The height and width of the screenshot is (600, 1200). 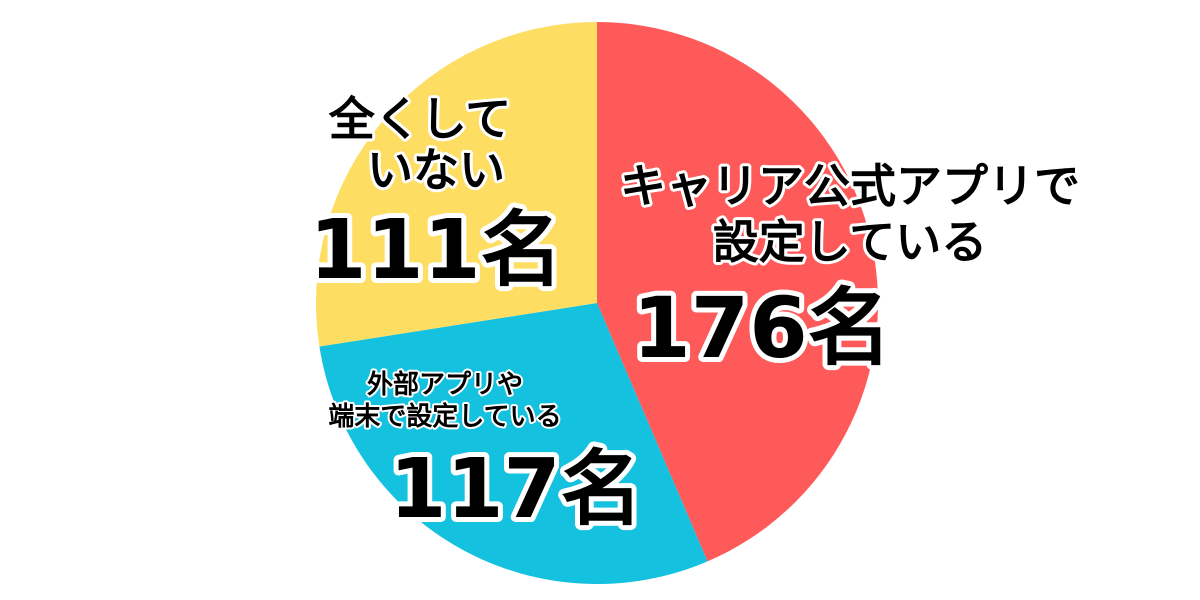 What do you see at coordinates (761, 328) in the screenshot?
I see `value-label: 176名` at bounding box center [761, 328].